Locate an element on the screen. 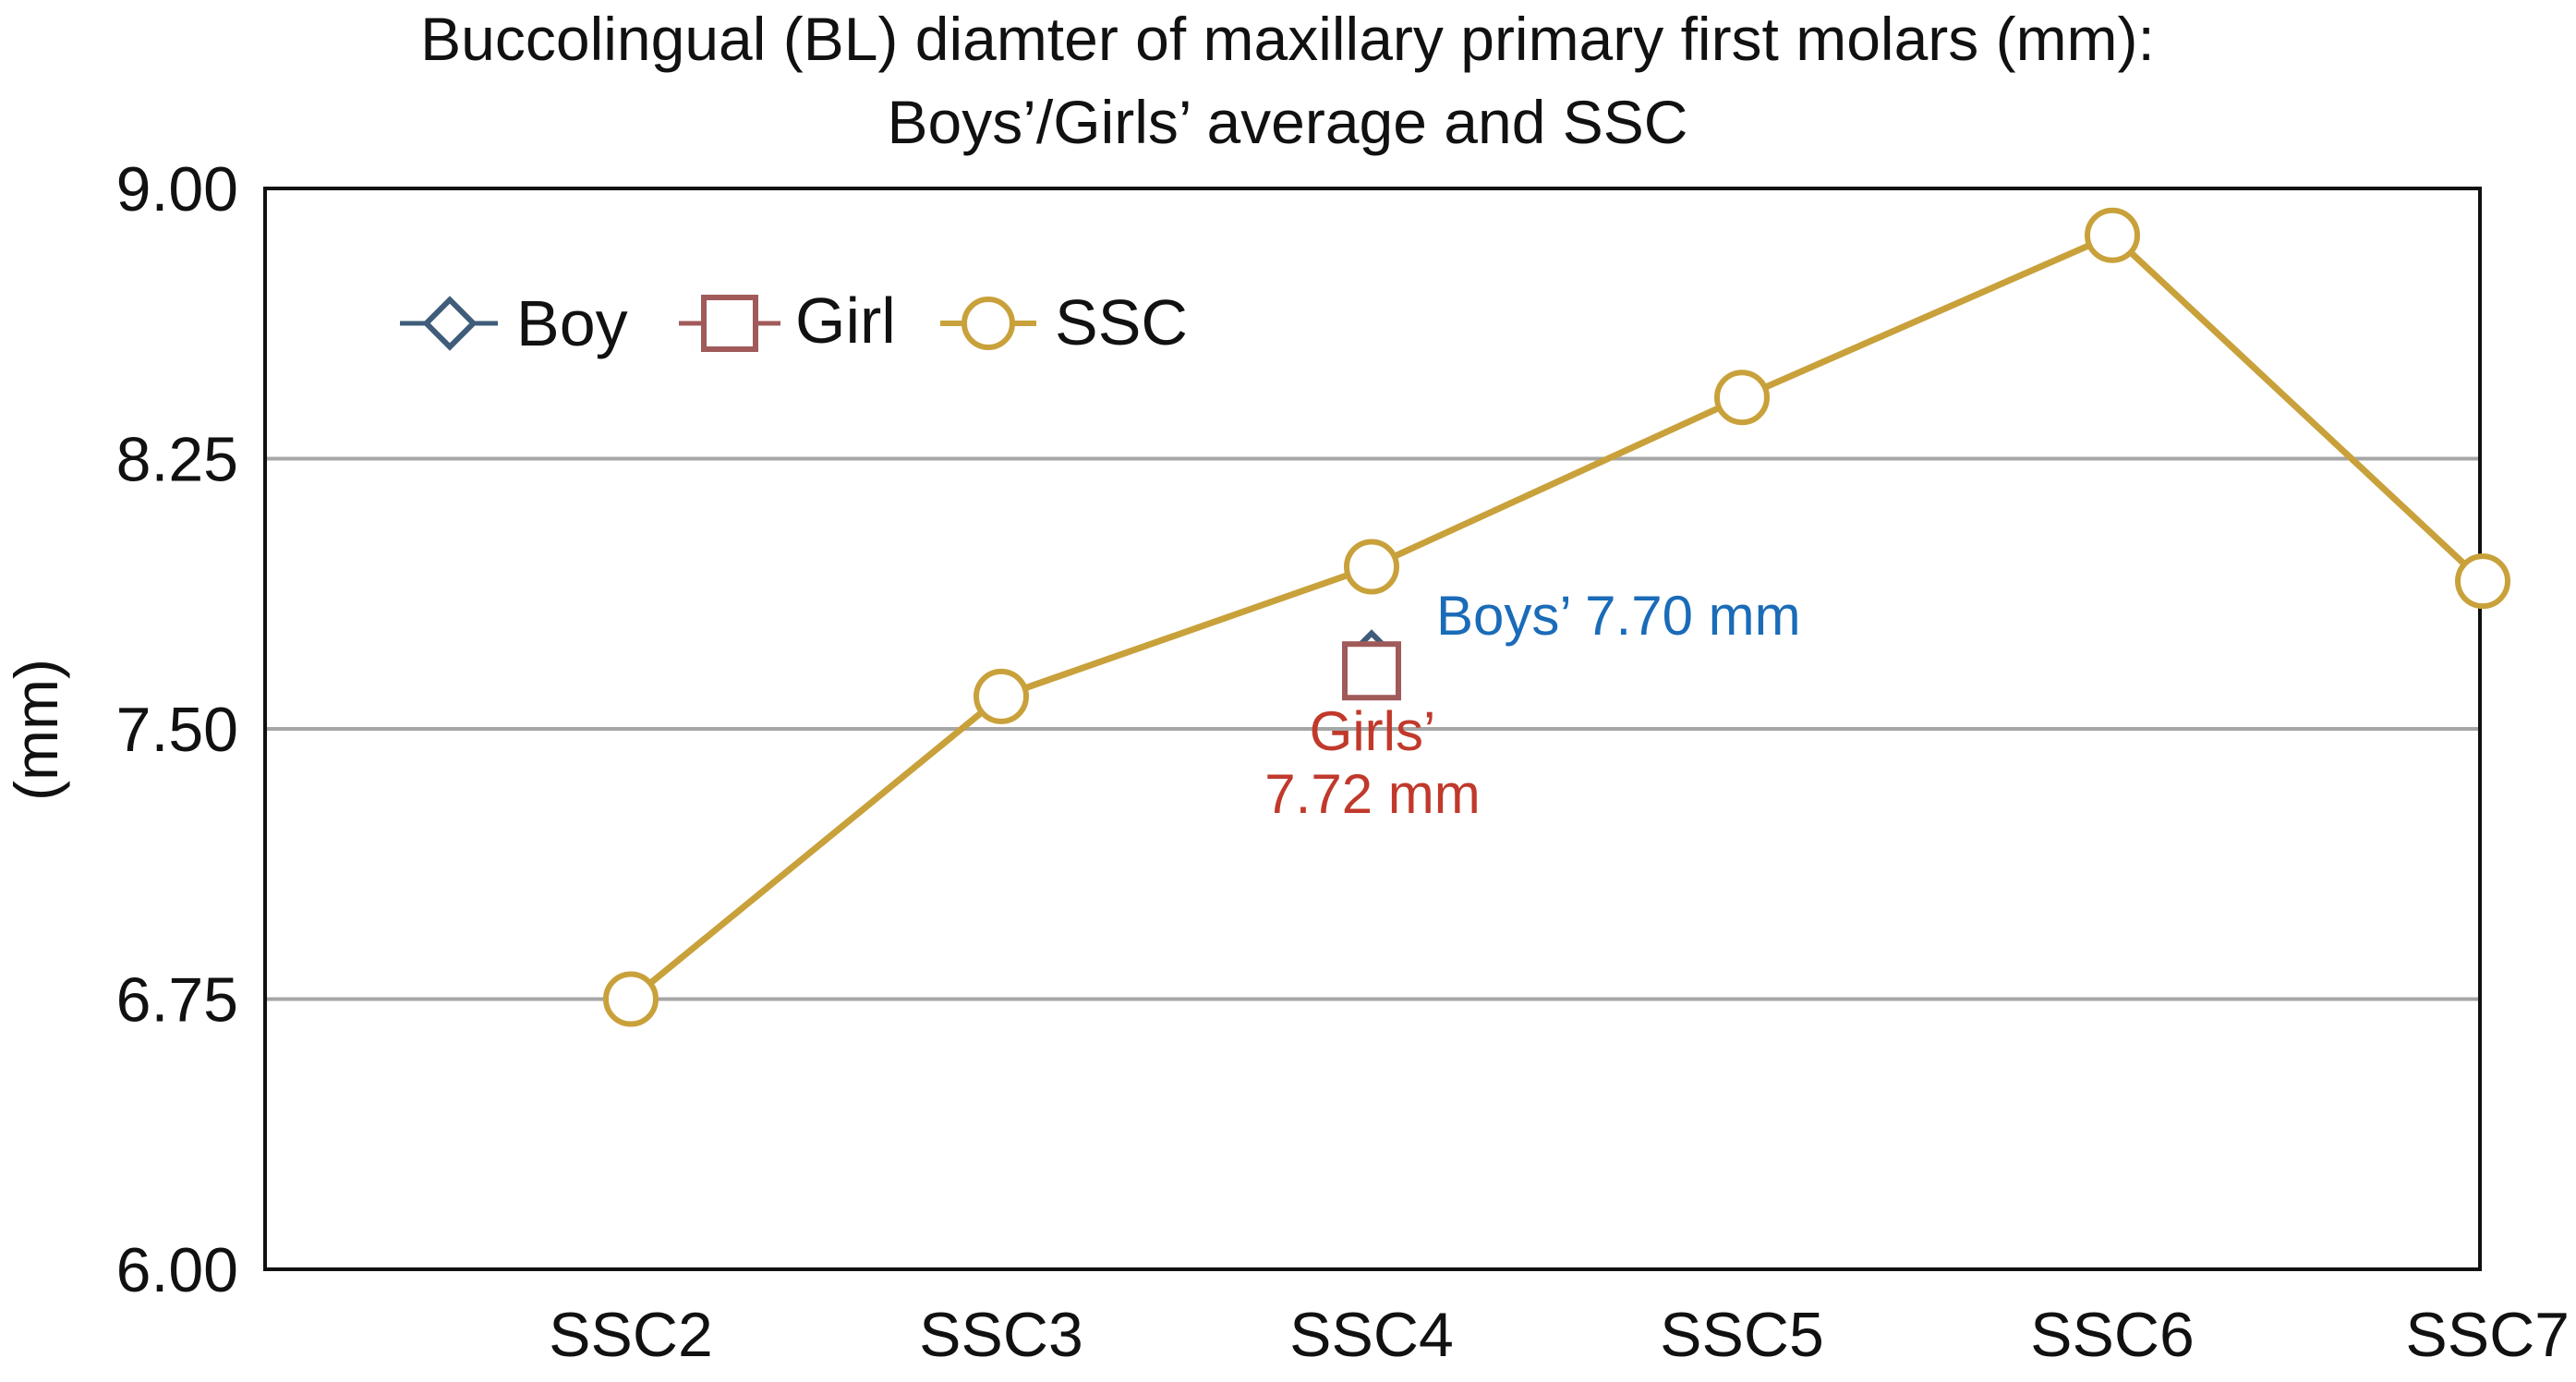 The image size is (2576, 1382). legend: Boy Girl SSC is located at coordinates (794, 322).